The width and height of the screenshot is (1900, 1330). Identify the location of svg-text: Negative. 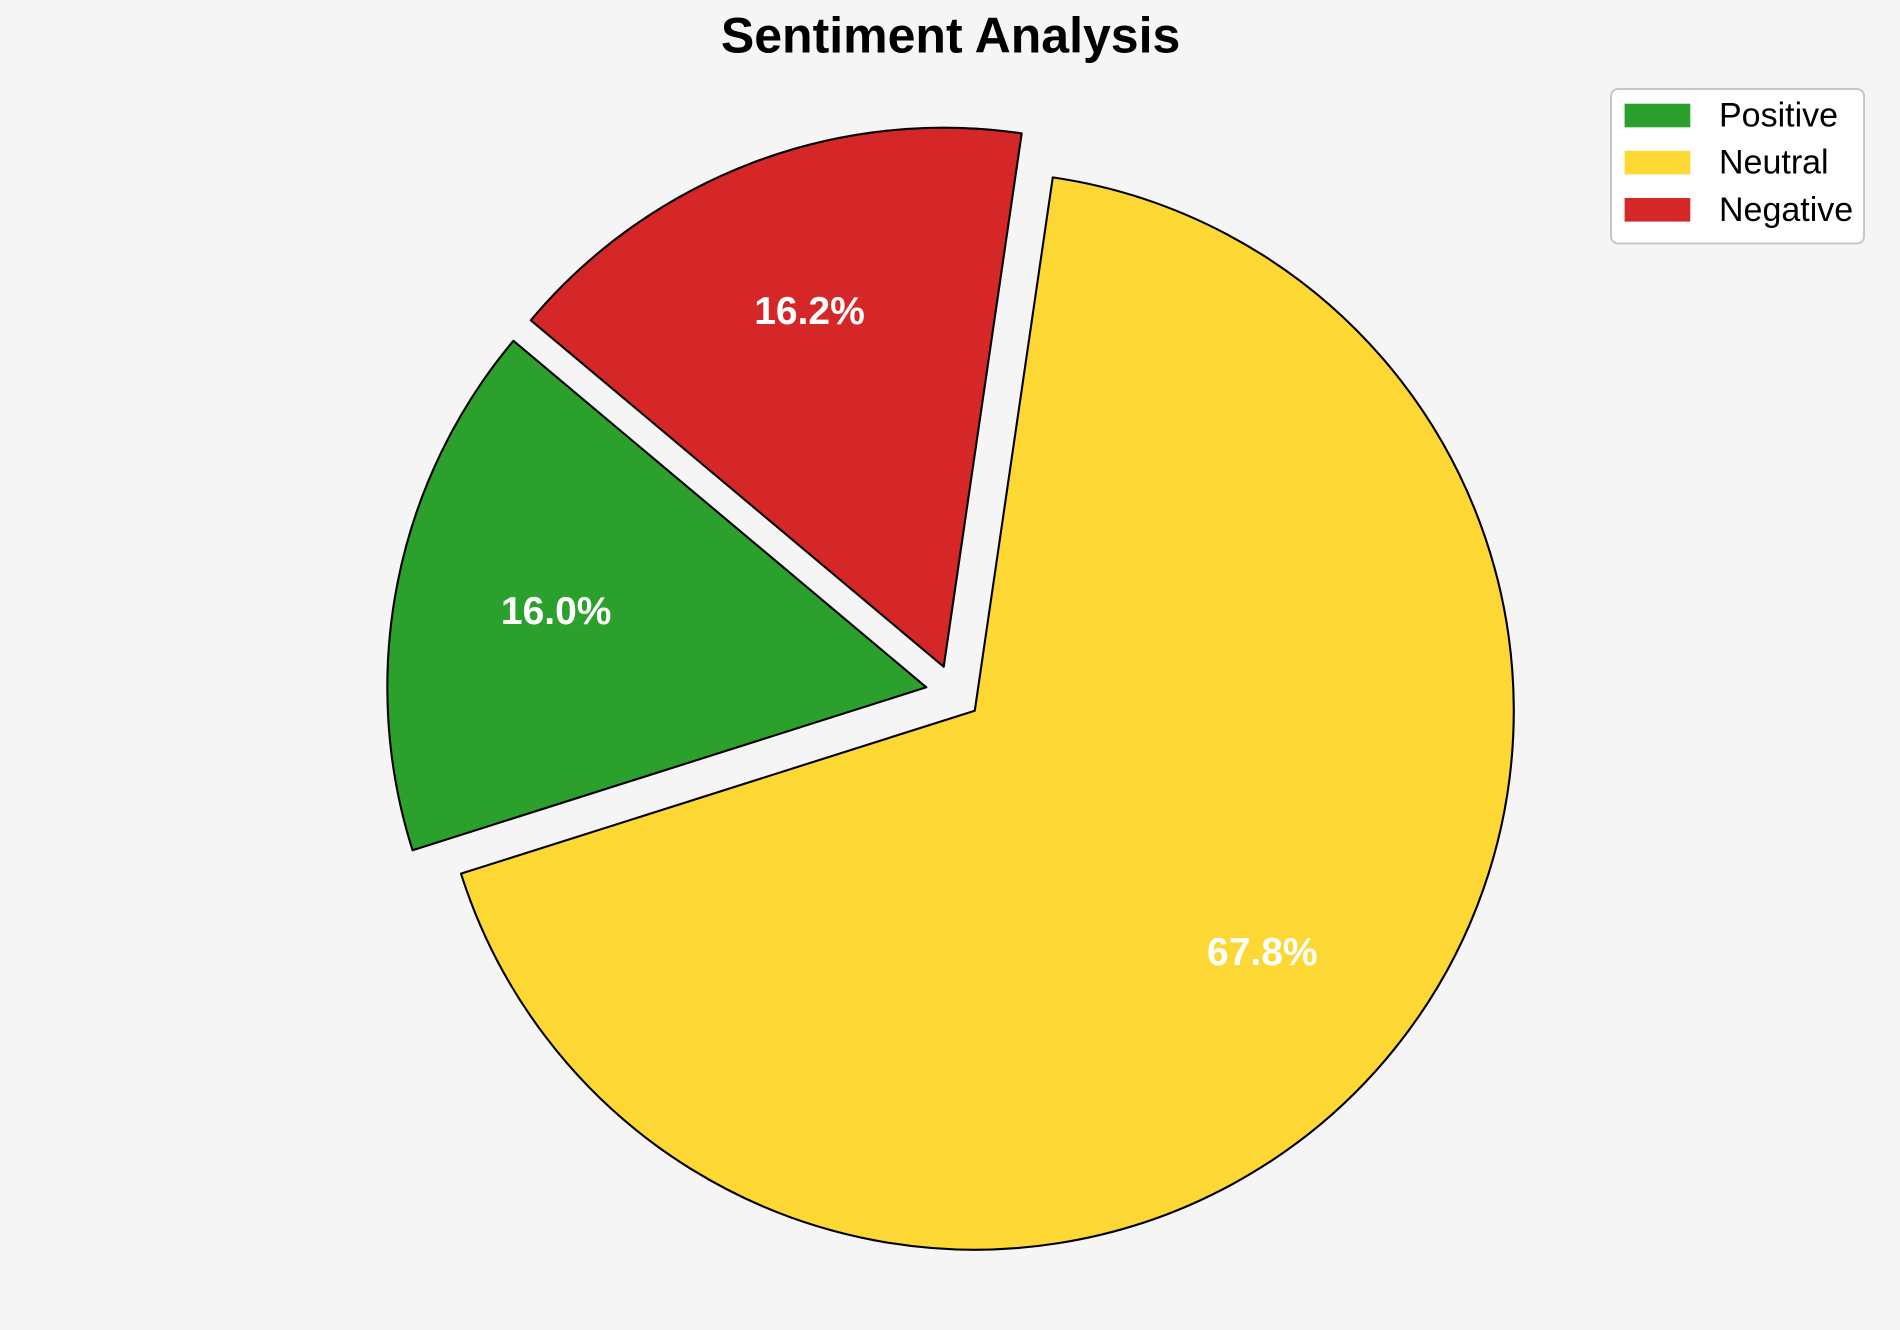
(1786, 210).